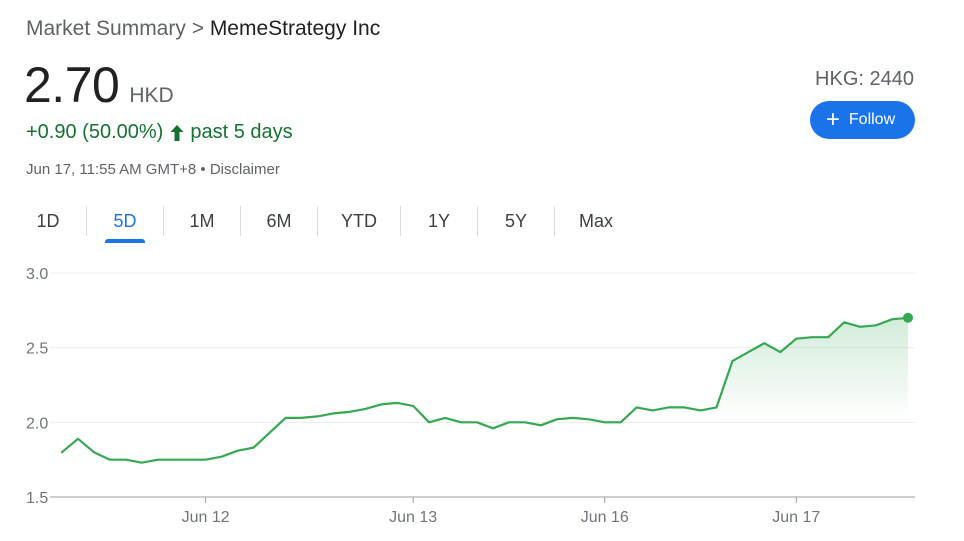  I want to click on plus-icon: +, so click(832, 119).